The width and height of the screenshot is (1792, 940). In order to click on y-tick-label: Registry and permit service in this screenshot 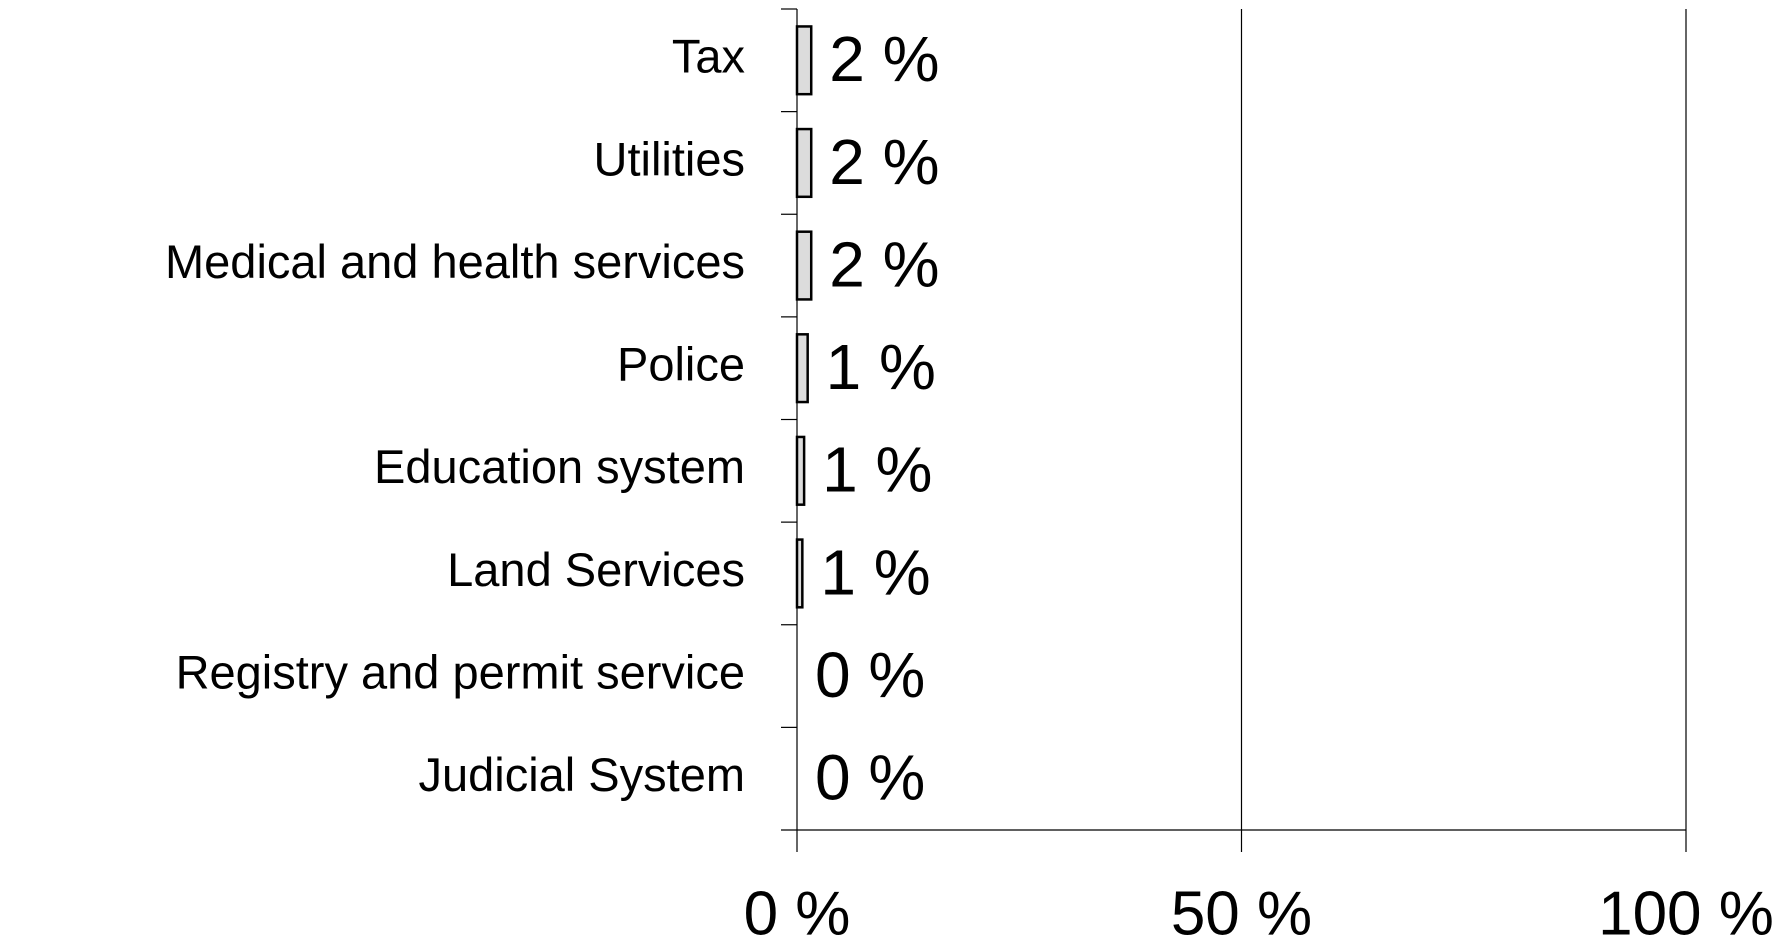, I will do `click(460, 671)`.